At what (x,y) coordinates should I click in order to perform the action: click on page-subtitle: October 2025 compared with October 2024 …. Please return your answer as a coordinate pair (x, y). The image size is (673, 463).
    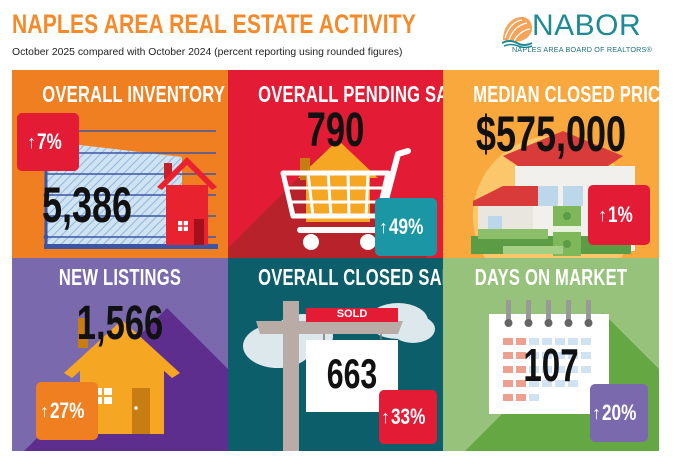
    Looking at the image, I should click on (207, 52).